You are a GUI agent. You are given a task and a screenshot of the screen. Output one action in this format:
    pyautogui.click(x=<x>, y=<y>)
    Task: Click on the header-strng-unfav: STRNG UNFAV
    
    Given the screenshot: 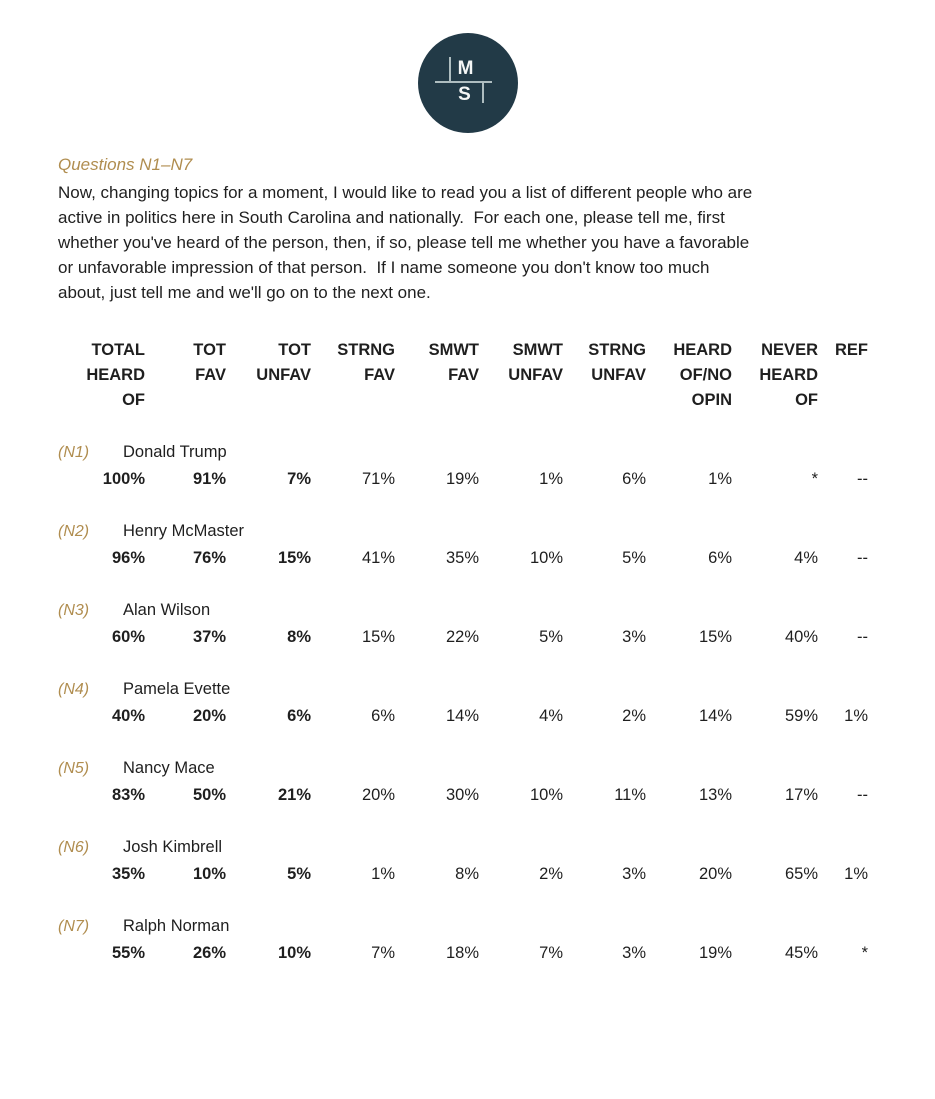 What is the action you would take?
    pyautogui.click(x=617, y=362)
    